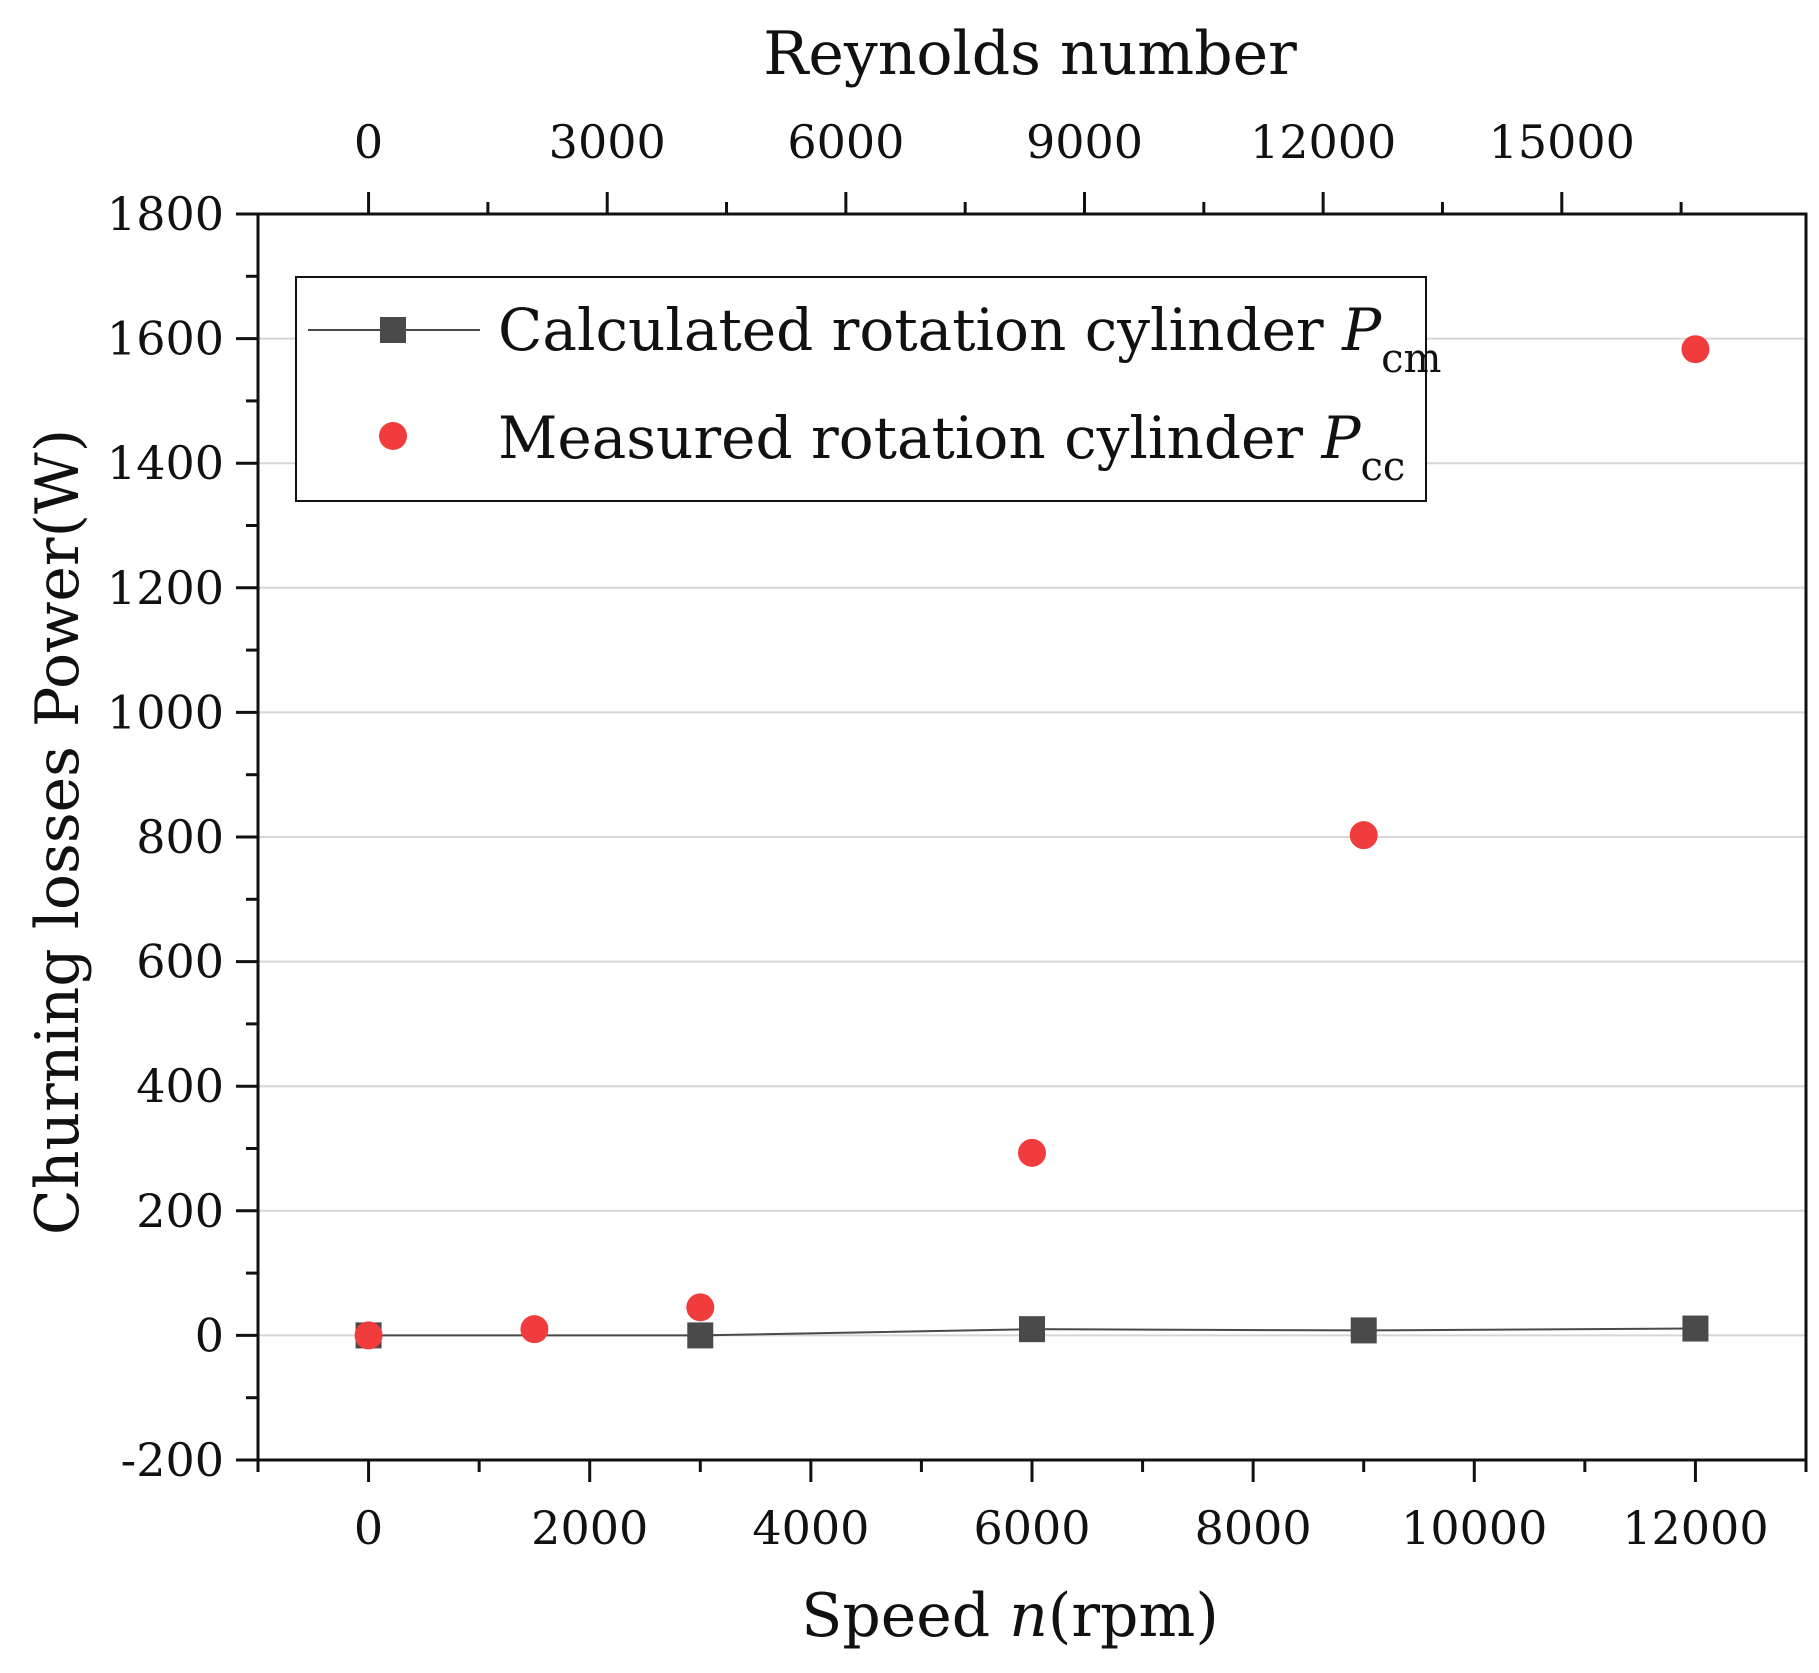 The height and width of the screenshot is (1673, 1819). Describe the element at coordinates (180, 1211) in the screenshot. I see `y-tick-label: 200` at that location.